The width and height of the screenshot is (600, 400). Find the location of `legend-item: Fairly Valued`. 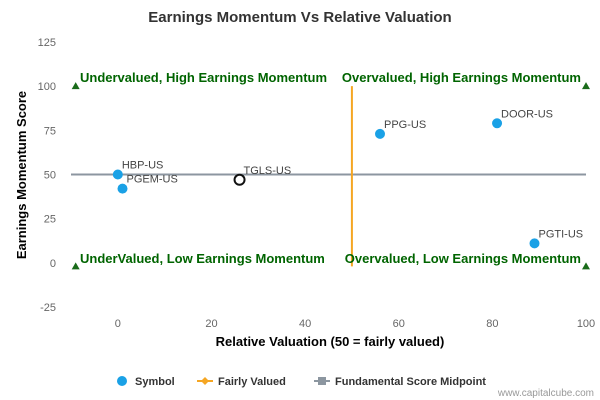

legend-item: Fairly Valued is located at coordinates (241, 382).